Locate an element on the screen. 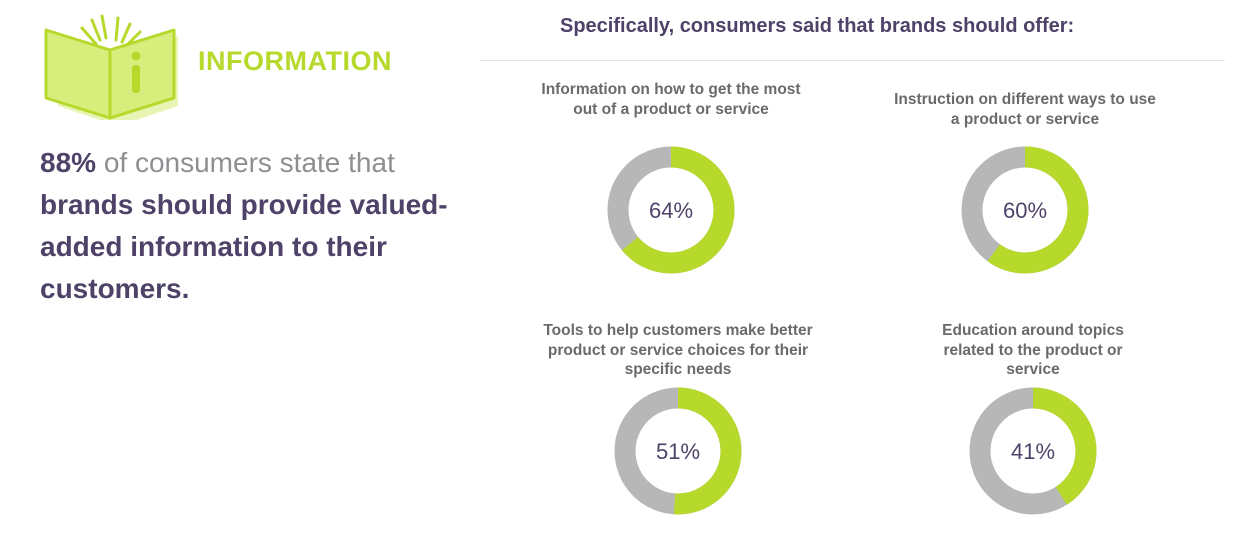  section-title: INFORMATION is located at coordinates (295, 61).